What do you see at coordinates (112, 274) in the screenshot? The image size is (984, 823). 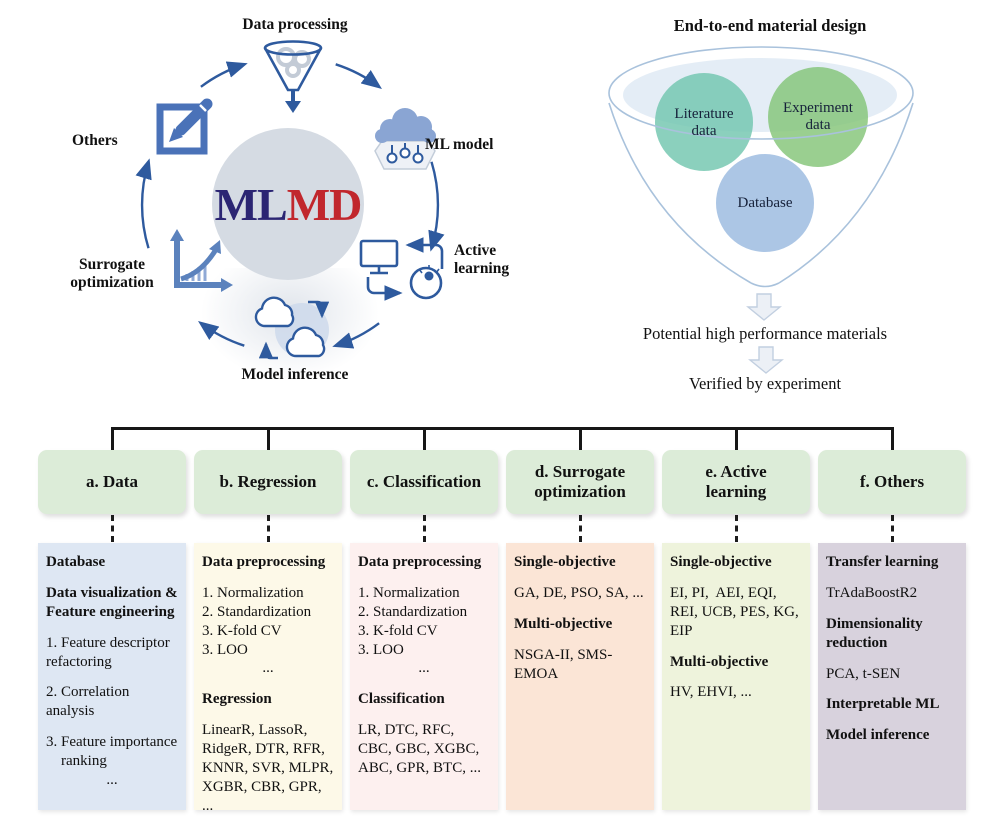 I see `cycle-label-surrogate-optimization: Surrogate optimization` at bounding box center [112, 274].